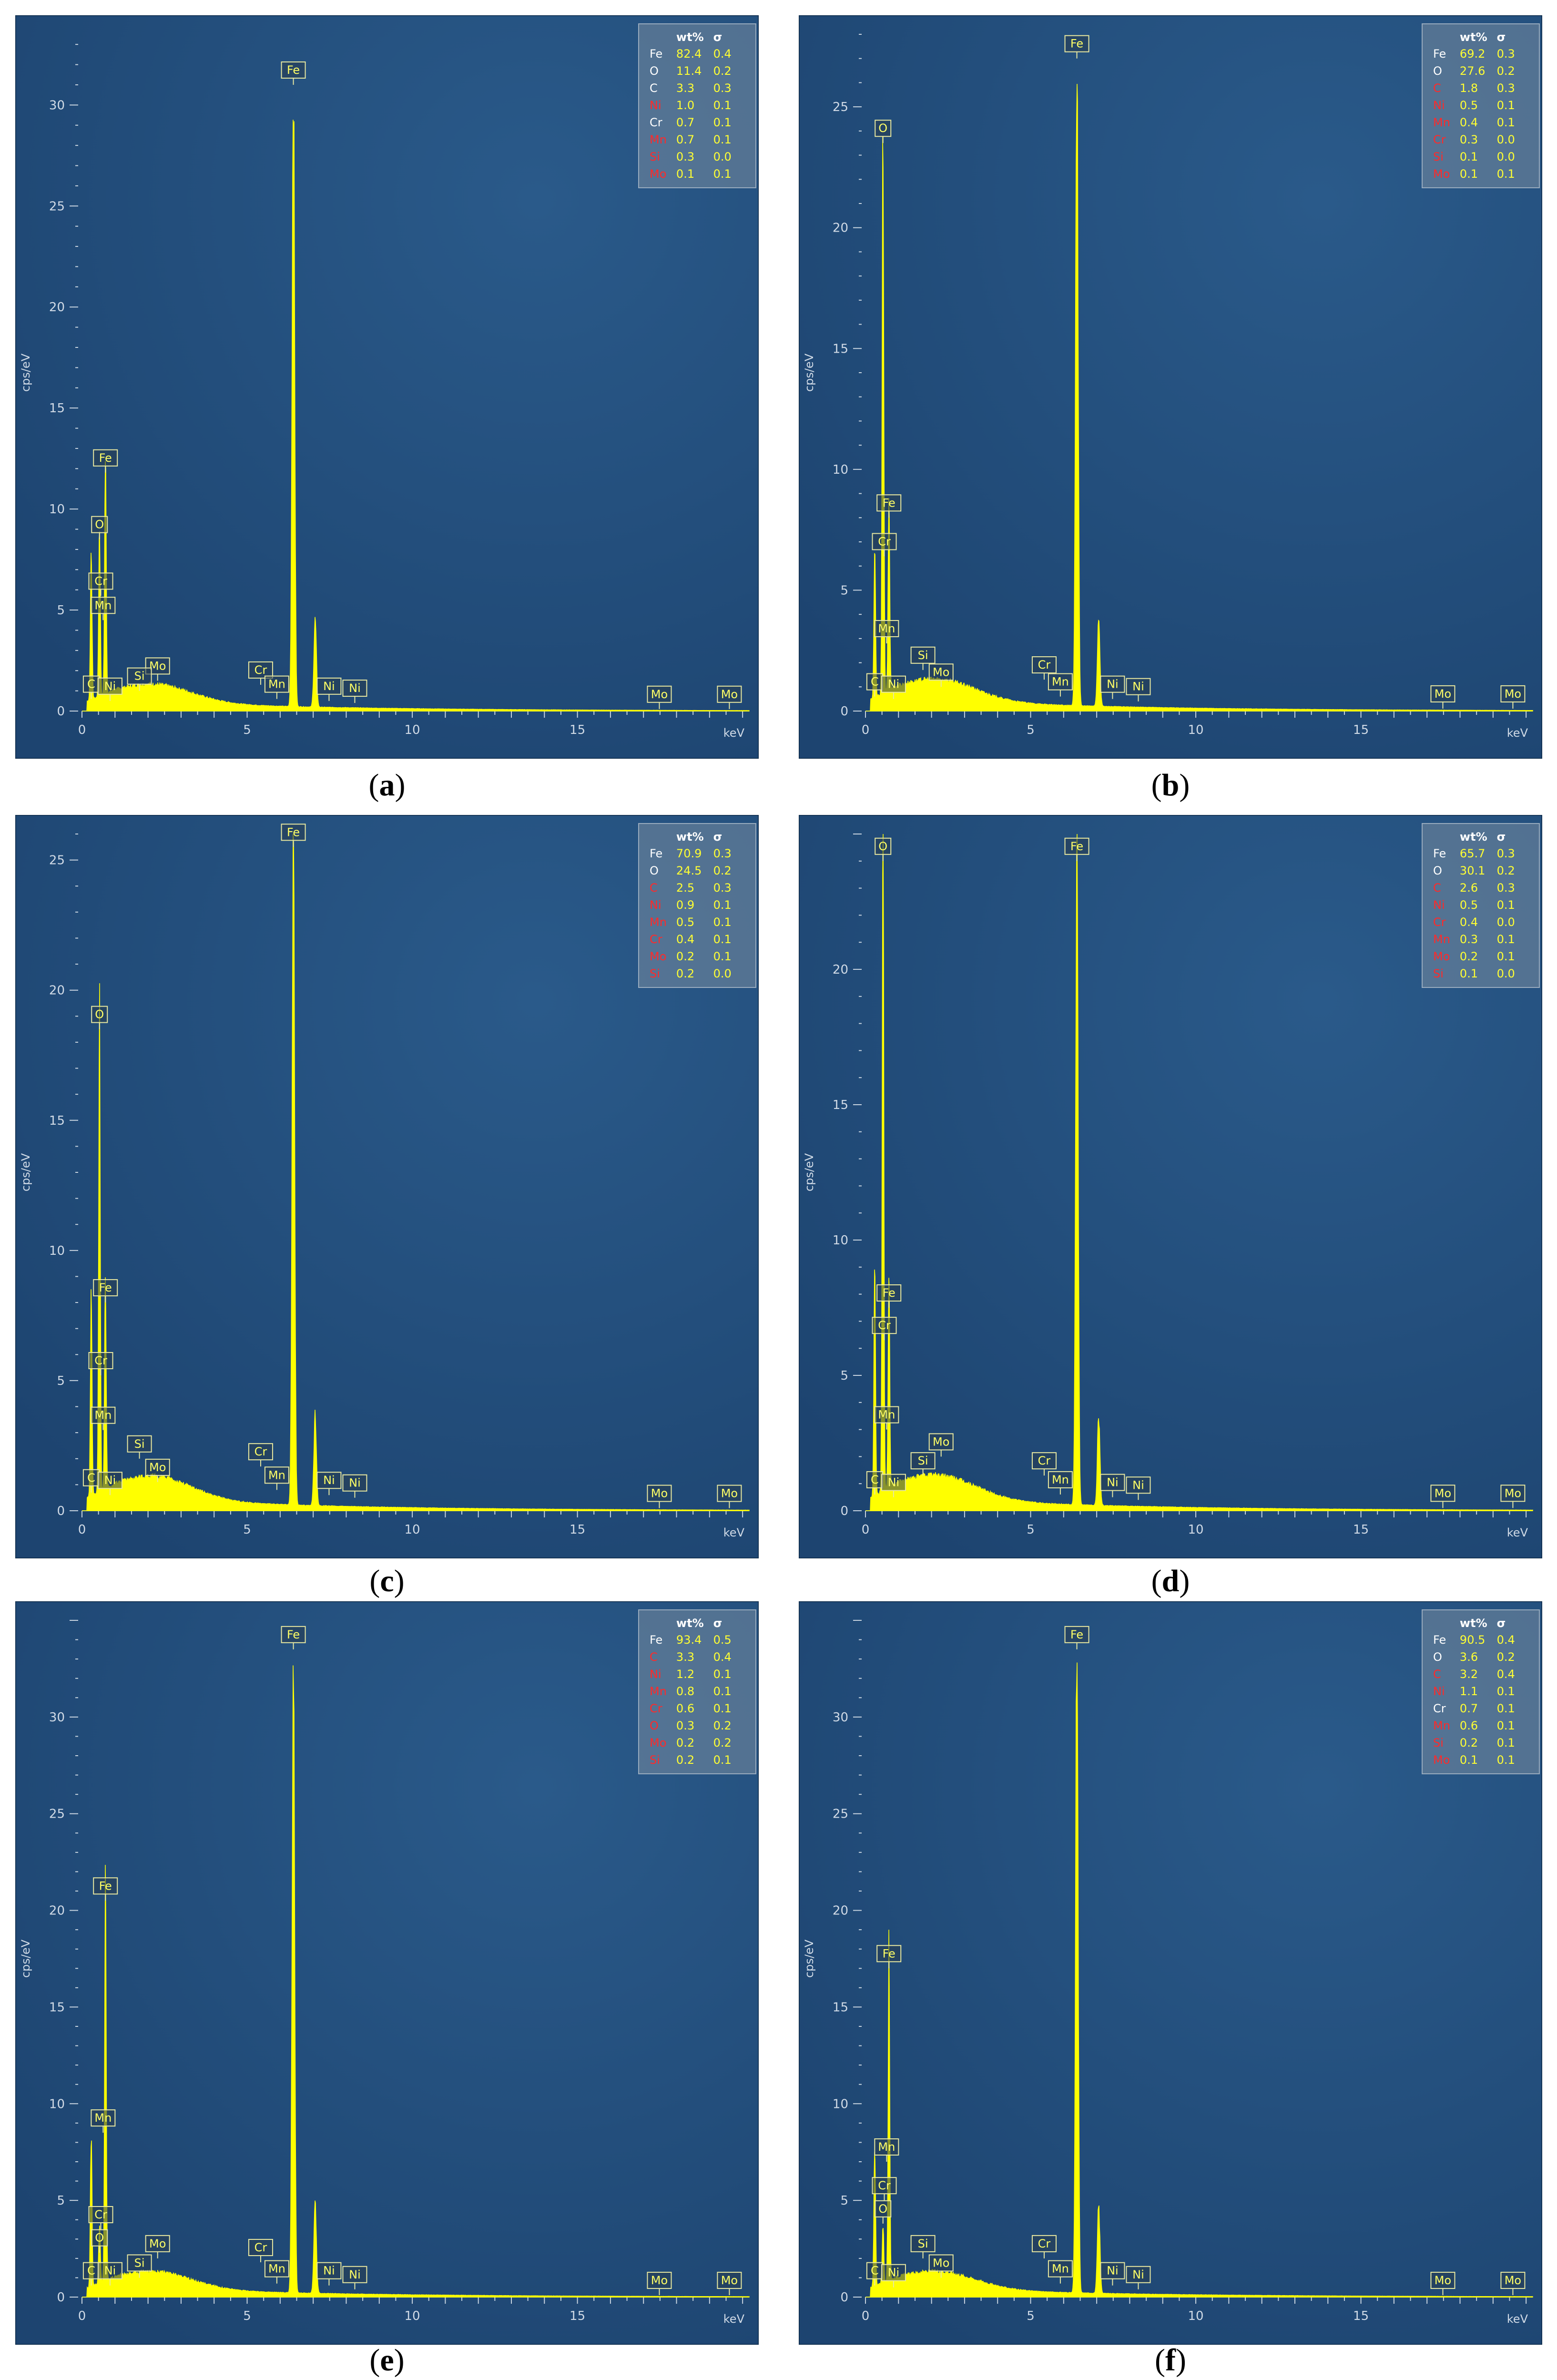 This screenshot has width=1557, height=2380. What do you see at coordinates (399, 1581) in the screenshot?
I see `caption-close-paren: )` at bounding box center [399, 1581].